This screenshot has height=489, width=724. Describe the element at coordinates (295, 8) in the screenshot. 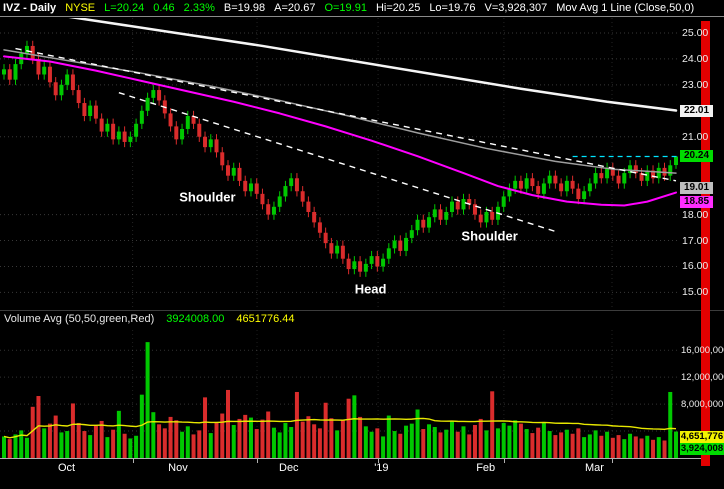

I see `header-field: A=20.67` at that location.